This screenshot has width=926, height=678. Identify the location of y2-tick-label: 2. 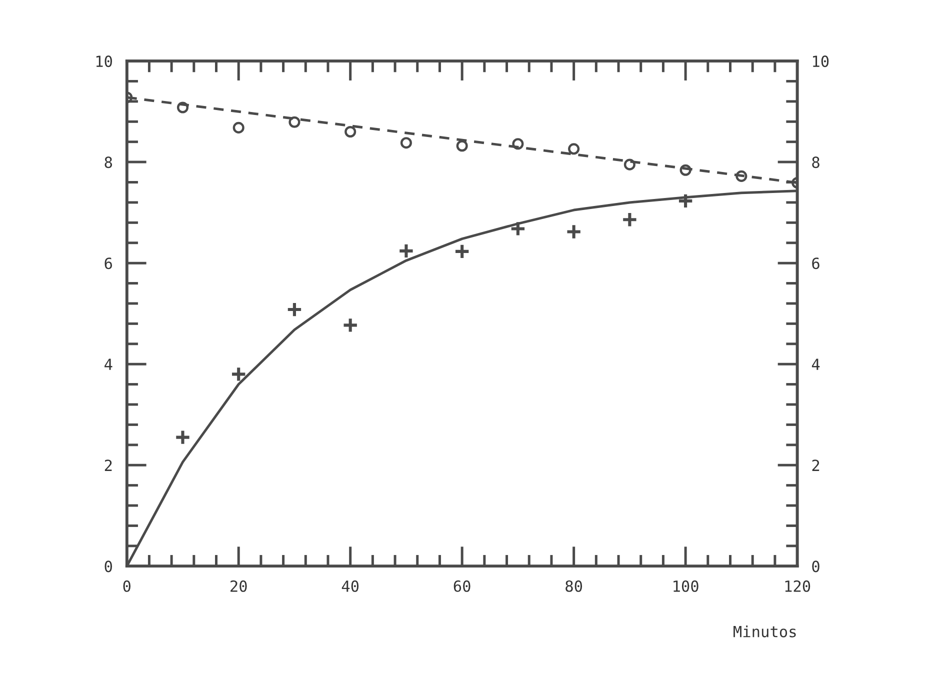
(816, 465).